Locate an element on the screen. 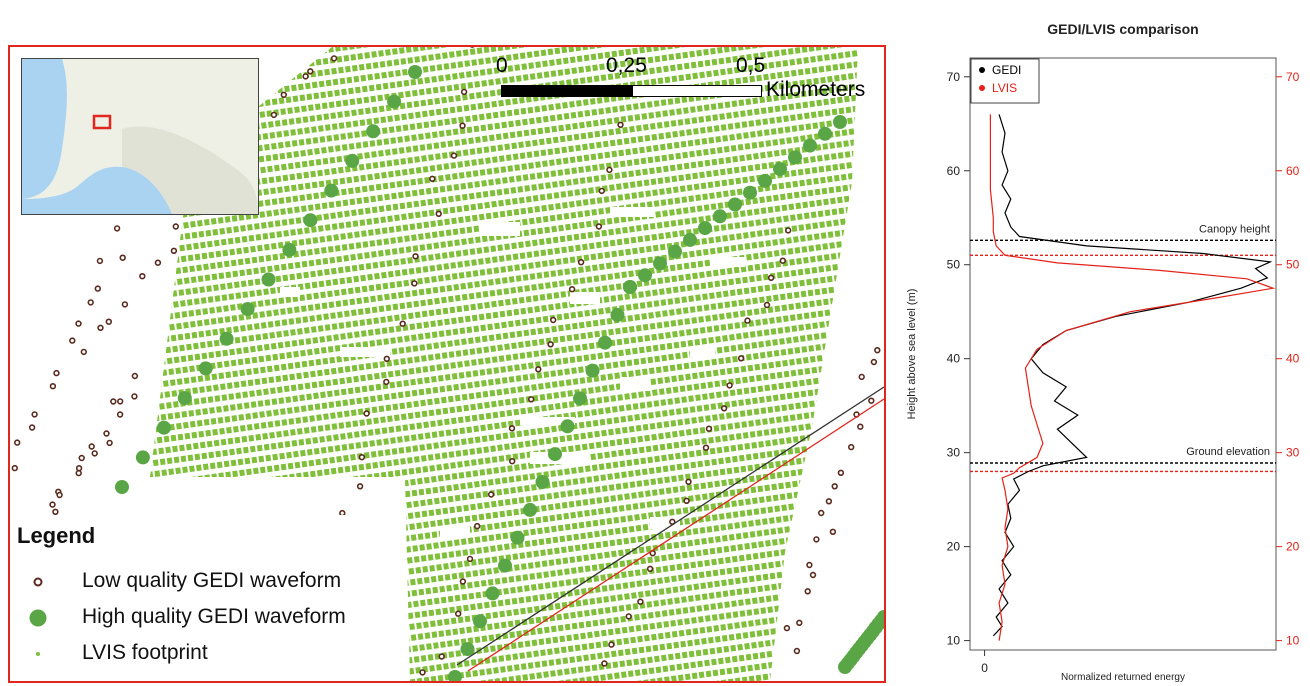  y-tick-label-left: 60 is located at coordinates (954, 171).